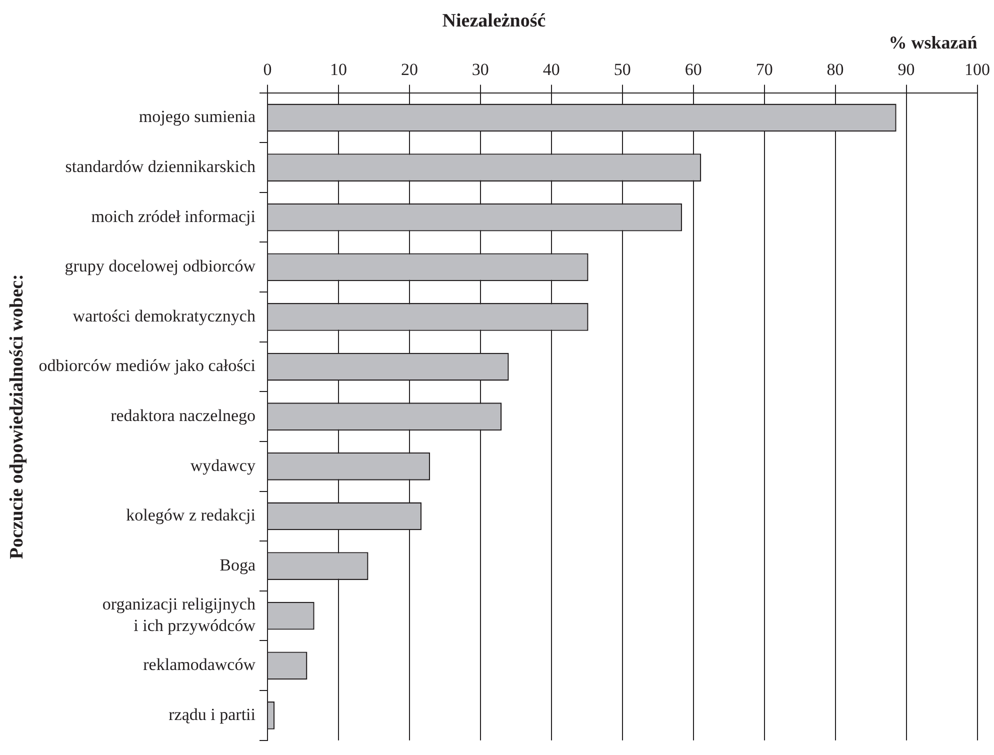 This screenshot has width=994, height=755. What do you see at coordinates (906, 70) in the screenshot?
I see `x-tick-label: 90` at bounding box center [906, 70].